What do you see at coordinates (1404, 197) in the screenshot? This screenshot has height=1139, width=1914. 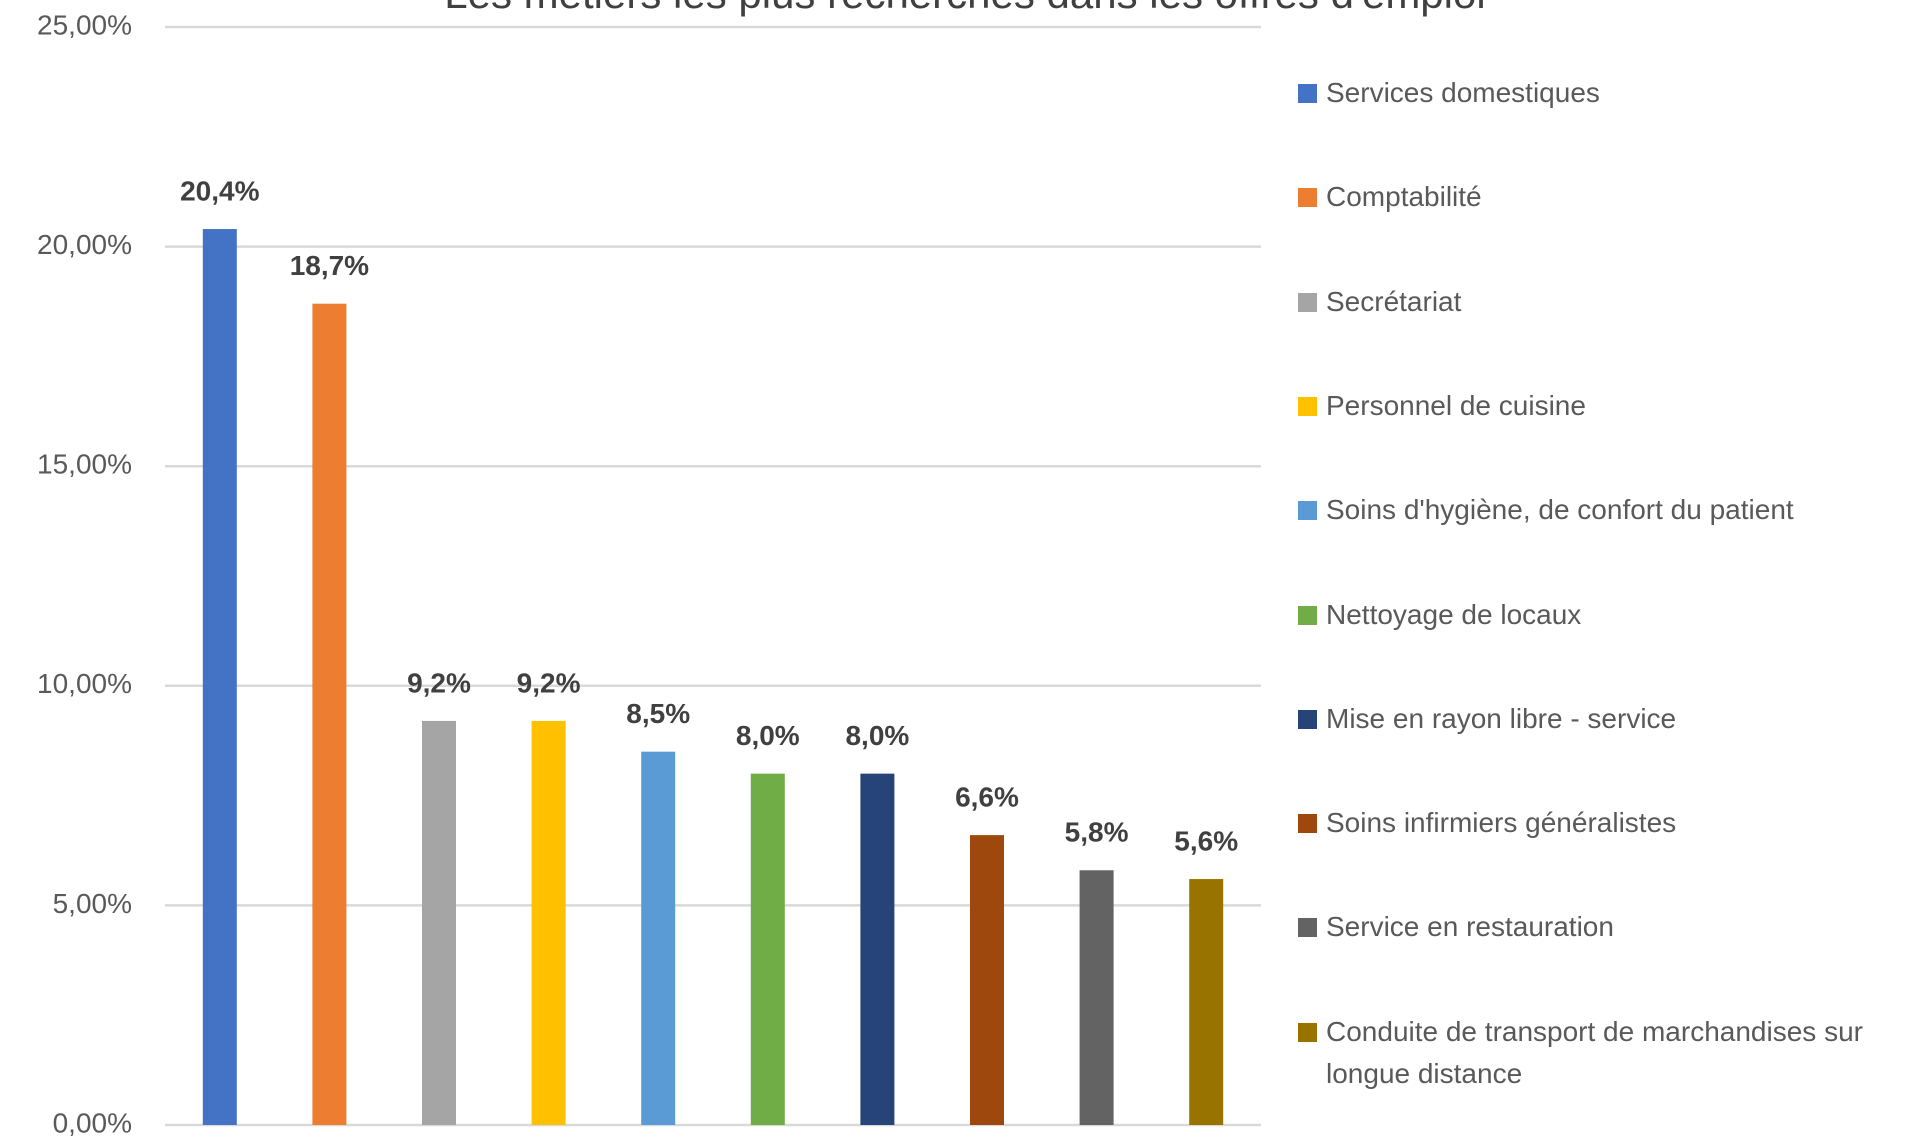 I see `legend-label: Comptabilité` at bounding box center [1404, 197].